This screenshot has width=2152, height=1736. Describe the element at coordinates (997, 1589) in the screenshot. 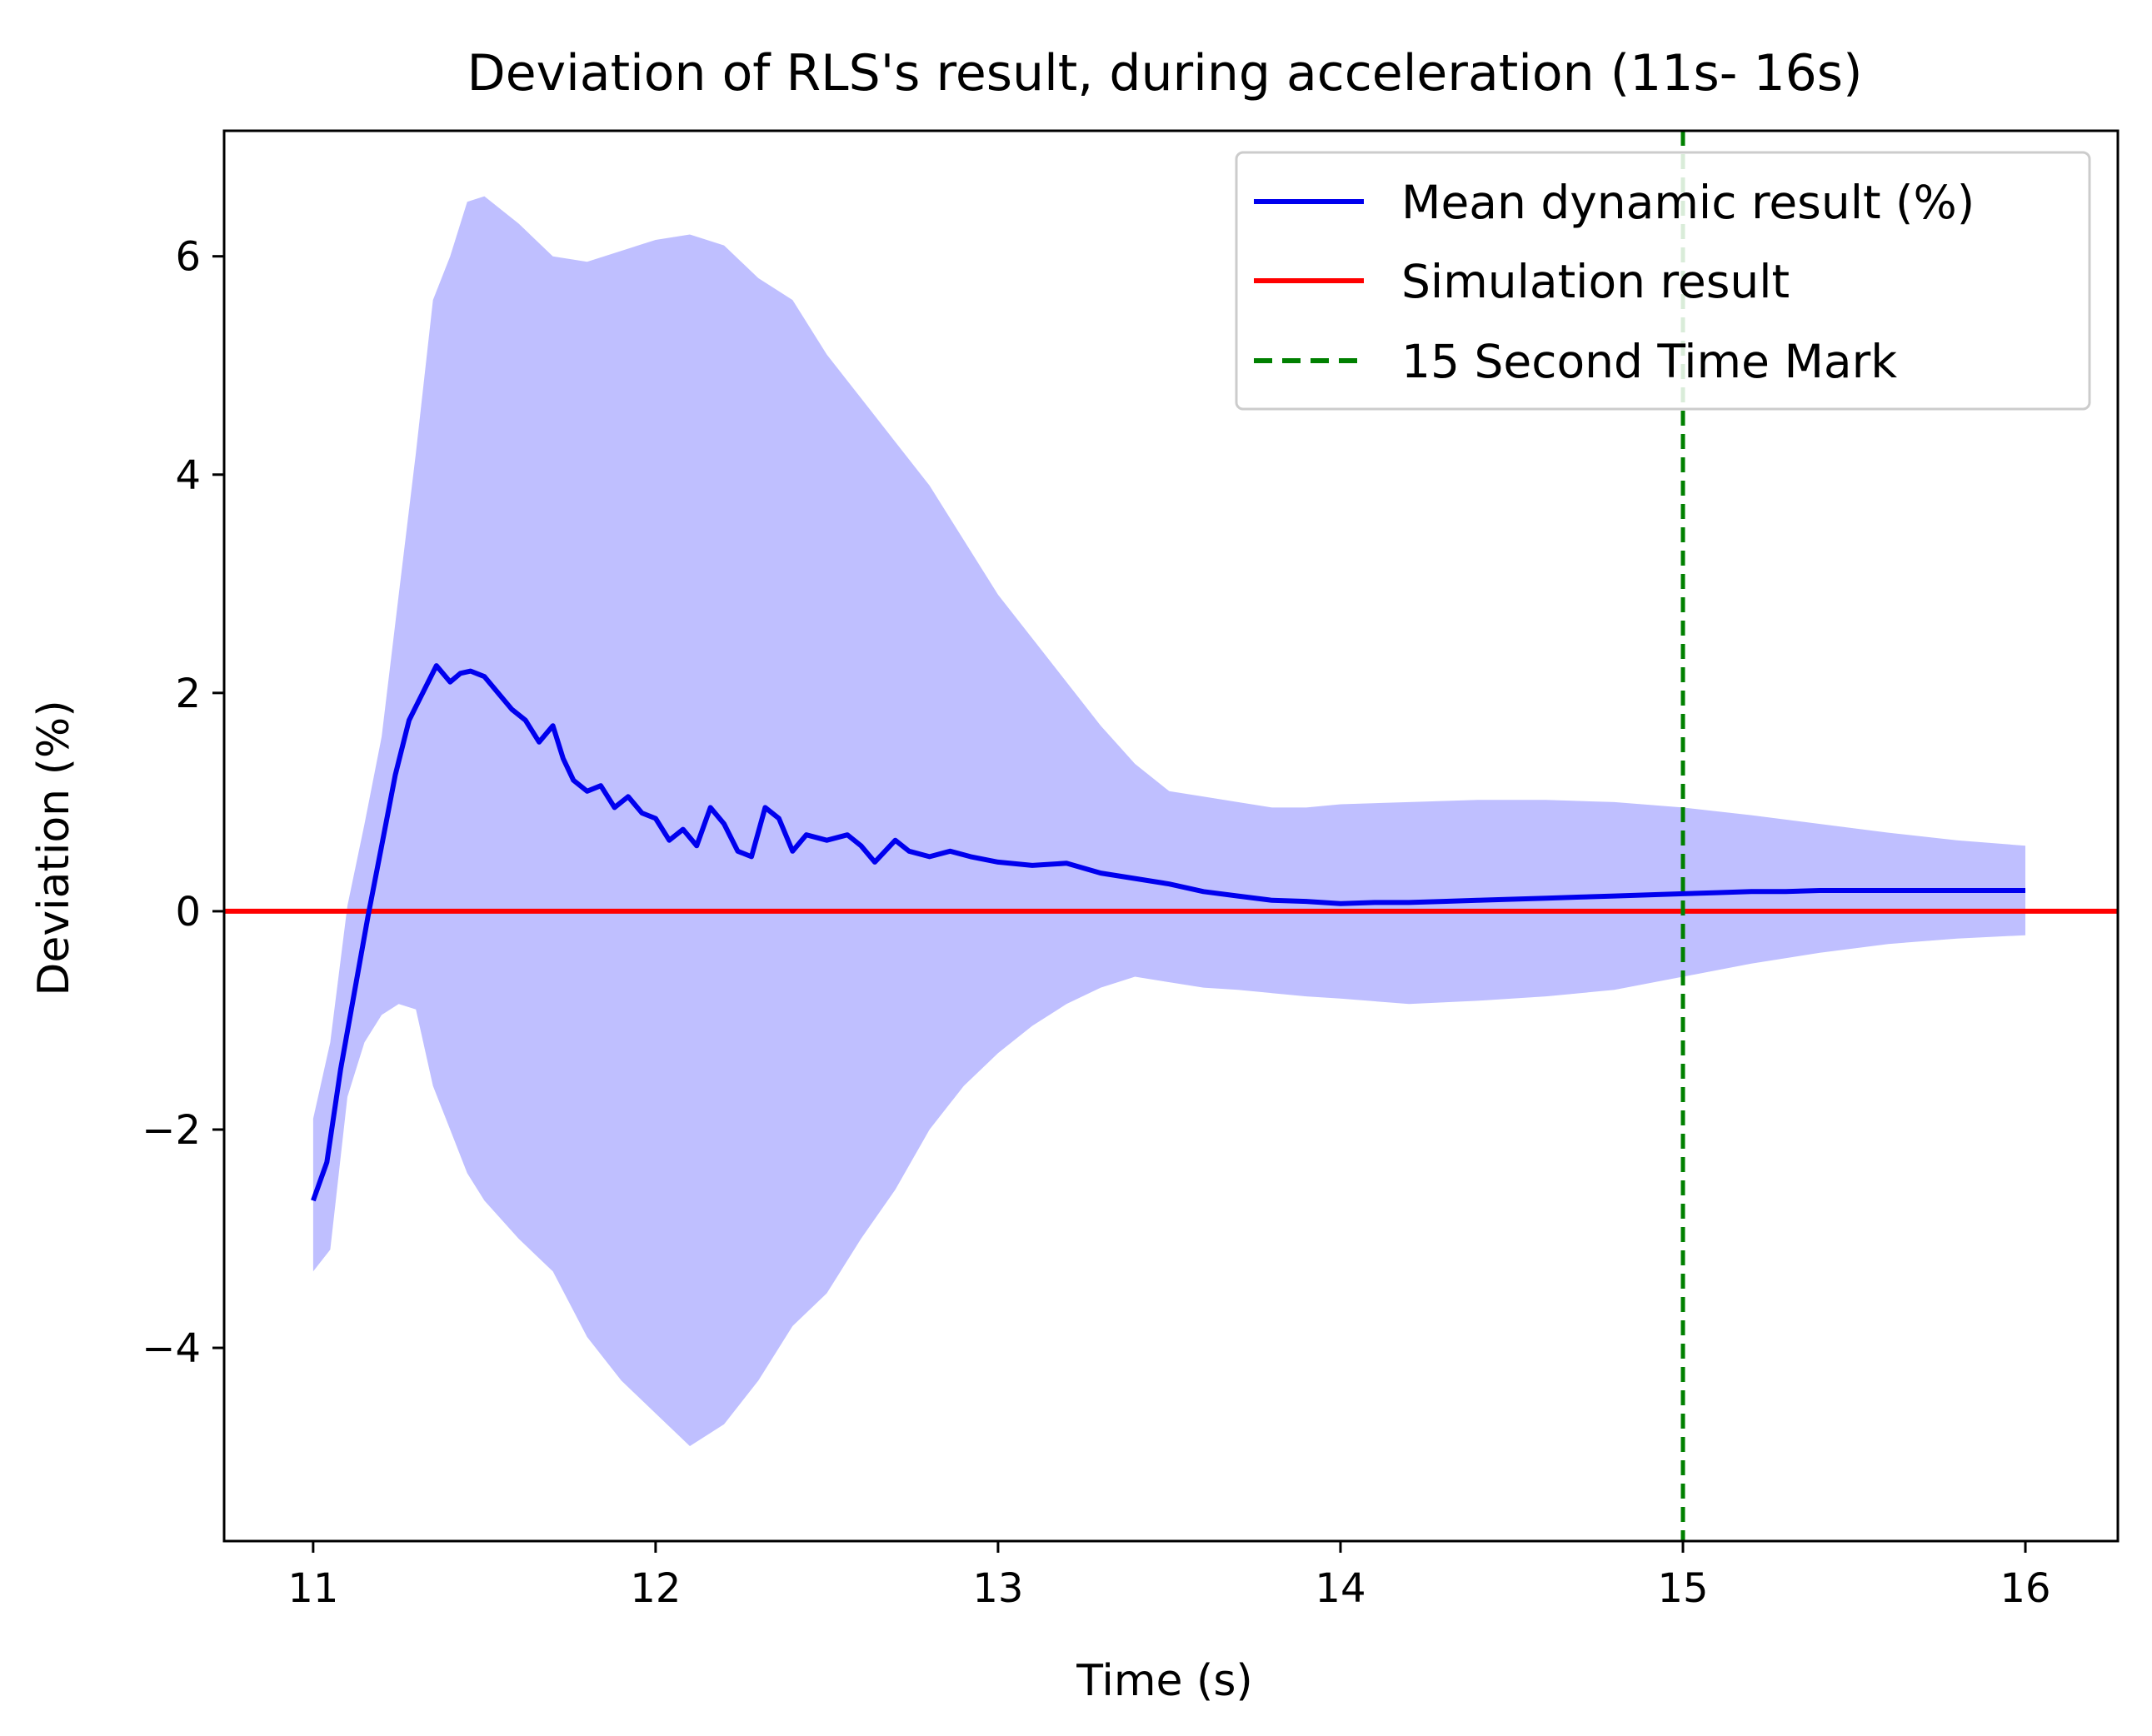

I see `x-tick-label: 13` at that location.